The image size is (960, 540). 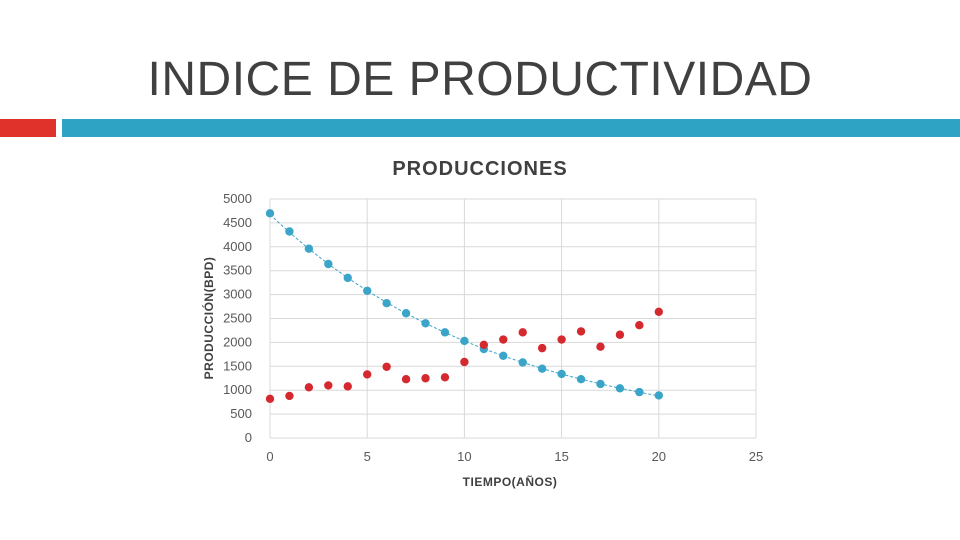 What do you see at coordinates (237, 222) in the screenshot?
I see `y-tick-label: 4500` at bounding box center [237, 222].